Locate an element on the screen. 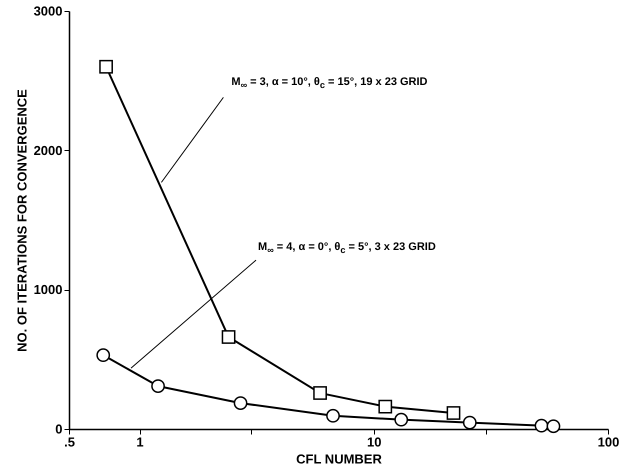 The image size is (623, 471). x-tick-label: 1 is located at coordinates (140, 442).